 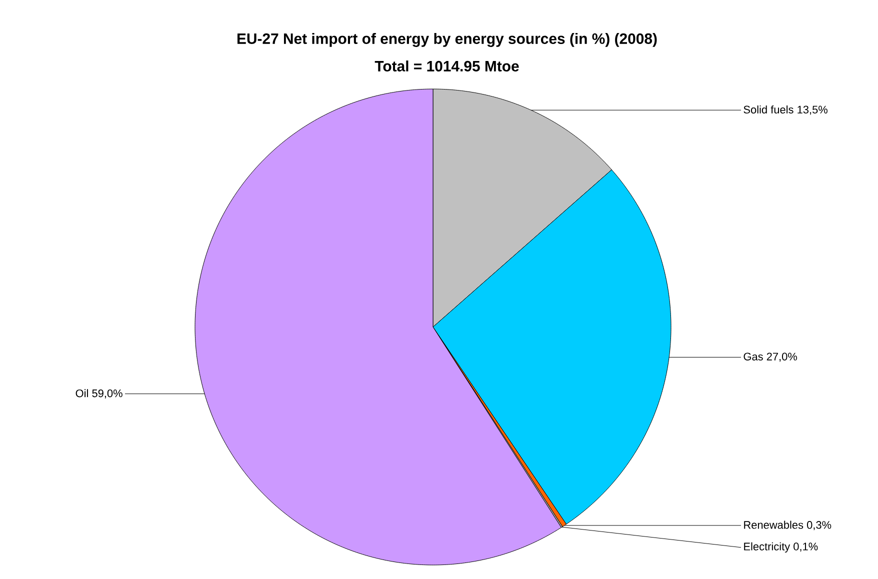 What do you see at coordinates (446, 66) in the screenshot?
I see `chart-subtitle: Total = 1014.95 Mtoe` at bounding box center [446, 66].